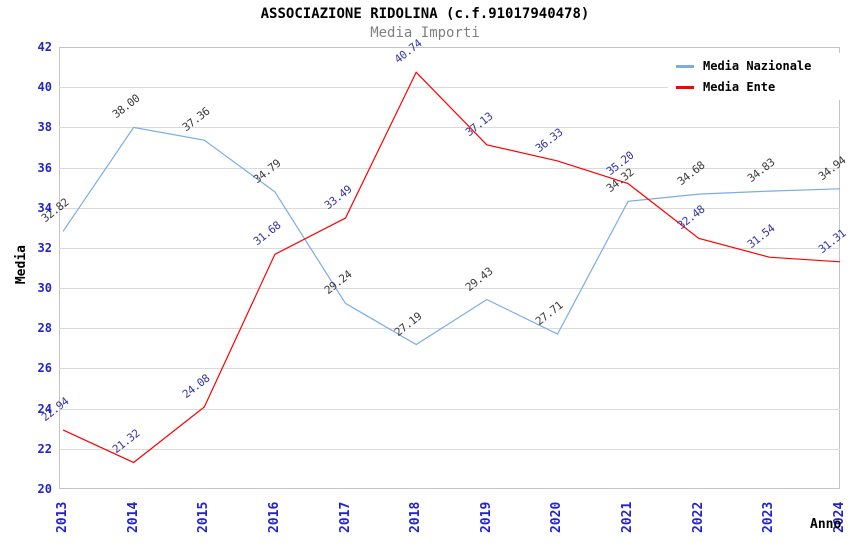  Describe the element at coordinates (44, 408) in the screenshot. I see `y-tick-label: 24` at that location.